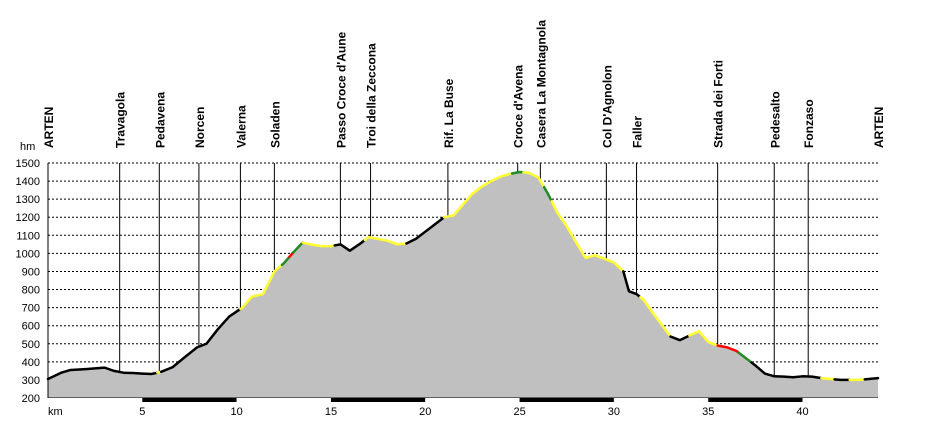 The height and width of the screenshot is (430, 927). What do you see at coordinates (121, 120) in the screenshot?
I see `waypoint-label-1: Travagola` at bounding box center [121, 120].